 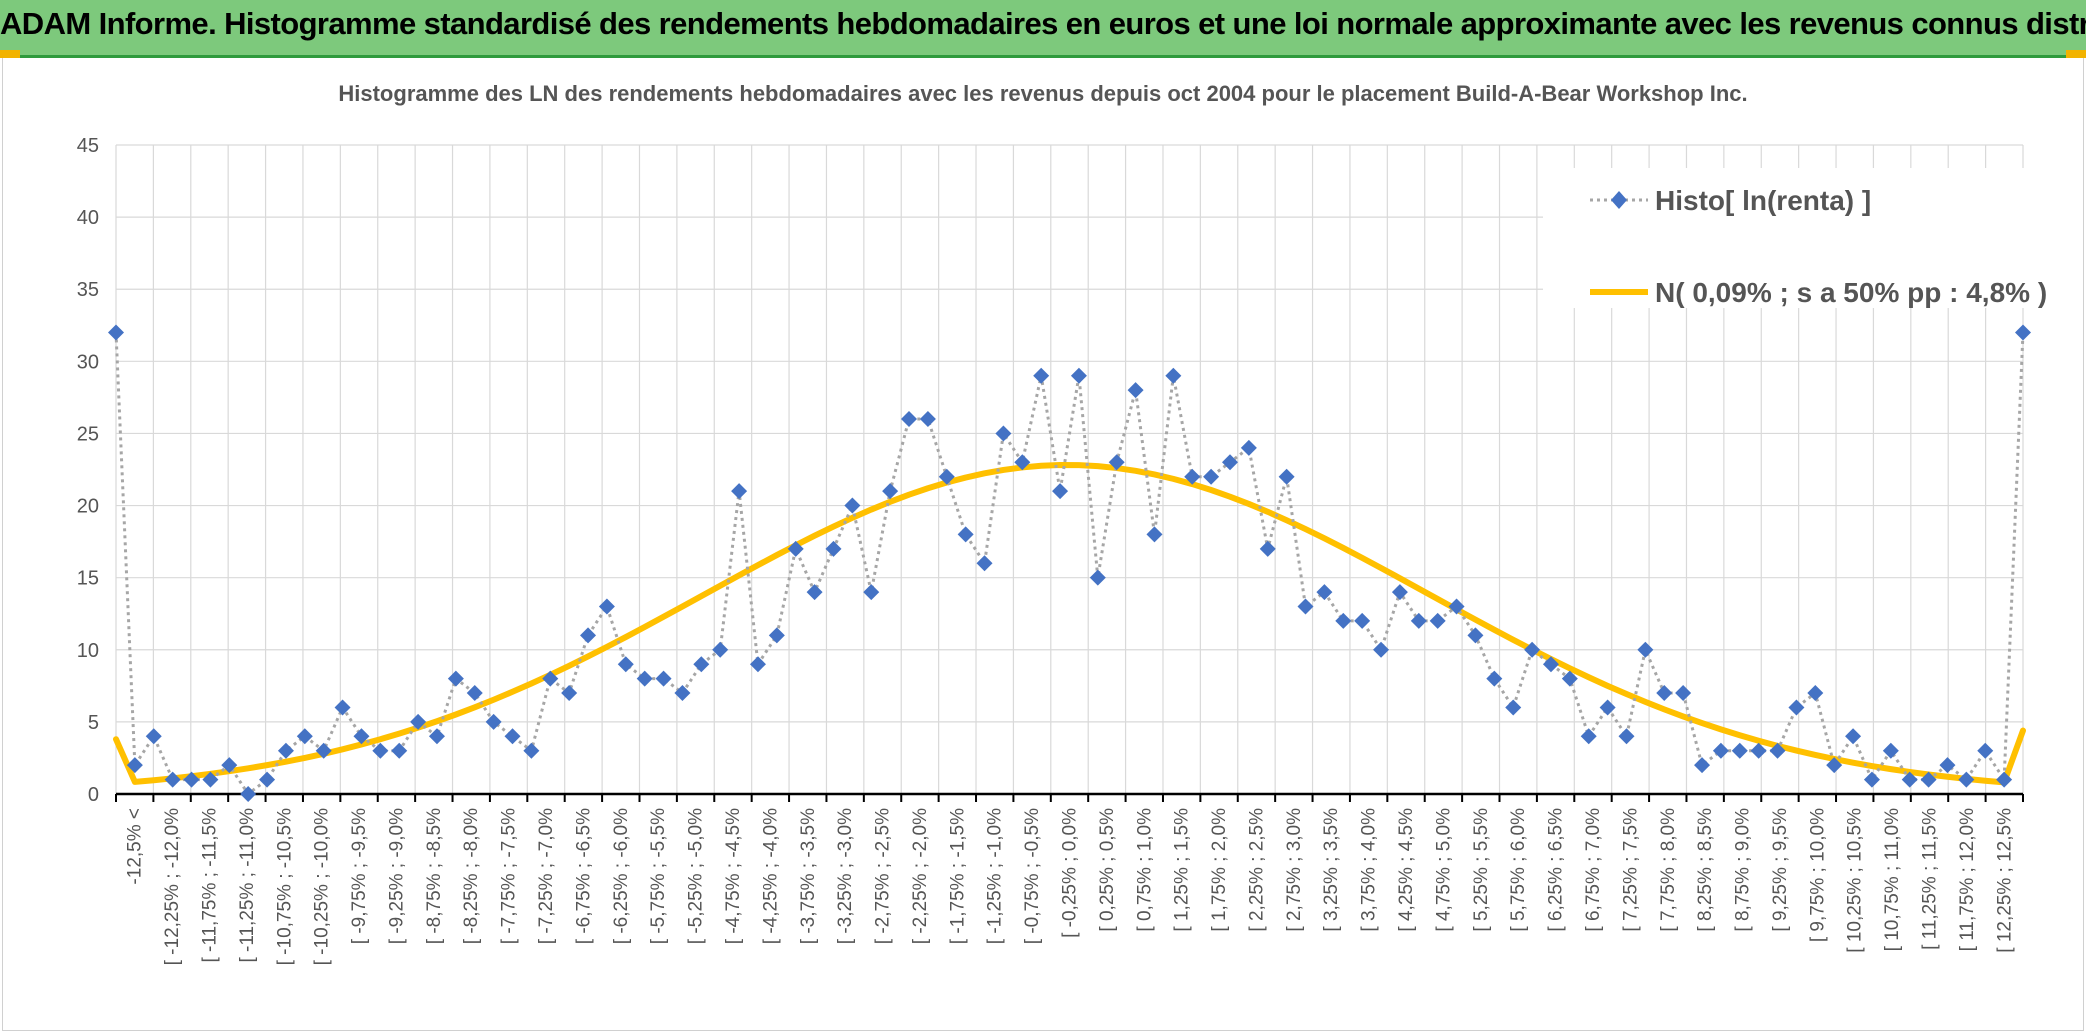 I want to click on x-tick-label: [ -6,75% ; -6,5%, so click(x=583, y=876).